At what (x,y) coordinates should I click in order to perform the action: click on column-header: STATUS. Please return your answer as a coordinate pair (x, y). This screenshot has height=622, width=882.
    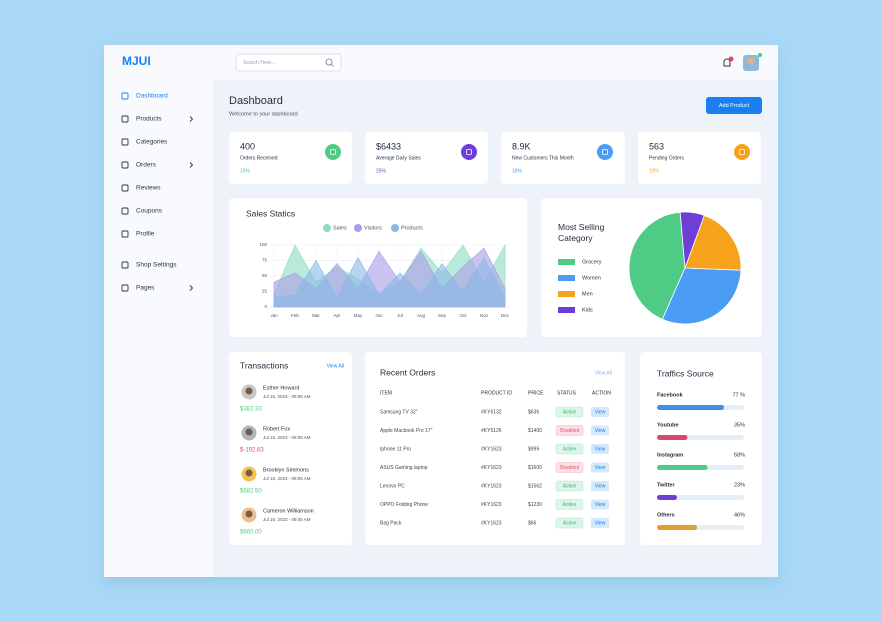
    Looking at the image, I should click on (567, 393).